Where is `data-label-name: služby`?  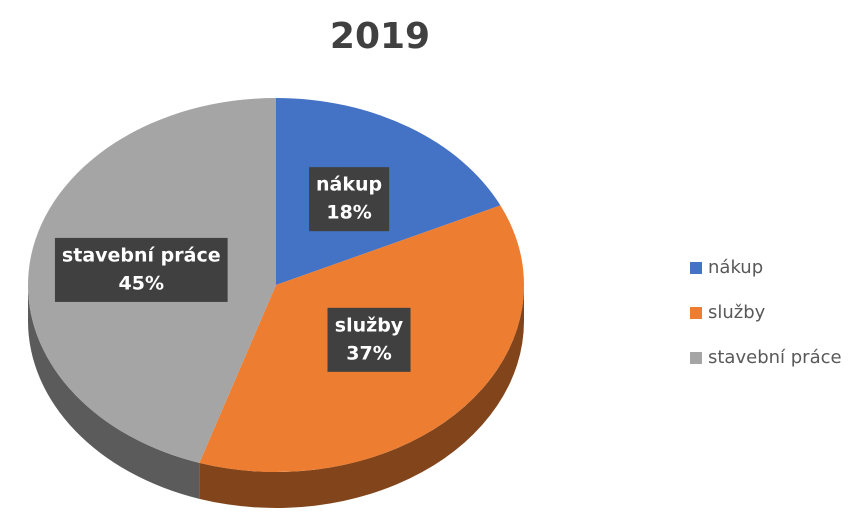 data-label-name: služby is located at coordinates (369, 325).